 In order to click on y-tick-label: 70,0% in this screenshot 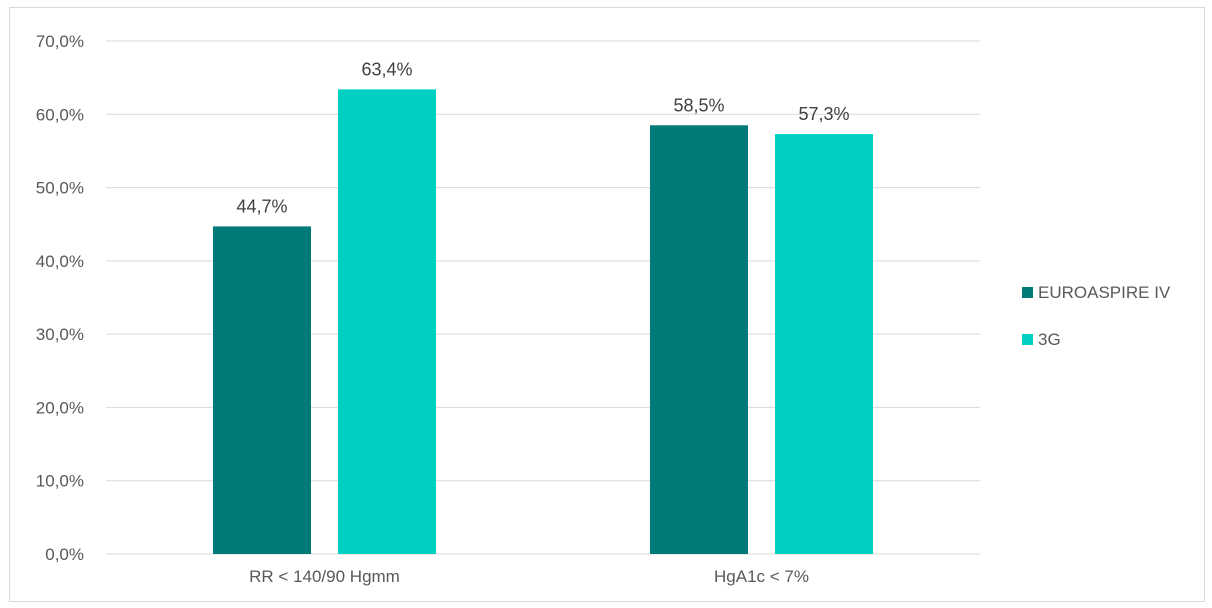, I will do `click(60, 41)`.